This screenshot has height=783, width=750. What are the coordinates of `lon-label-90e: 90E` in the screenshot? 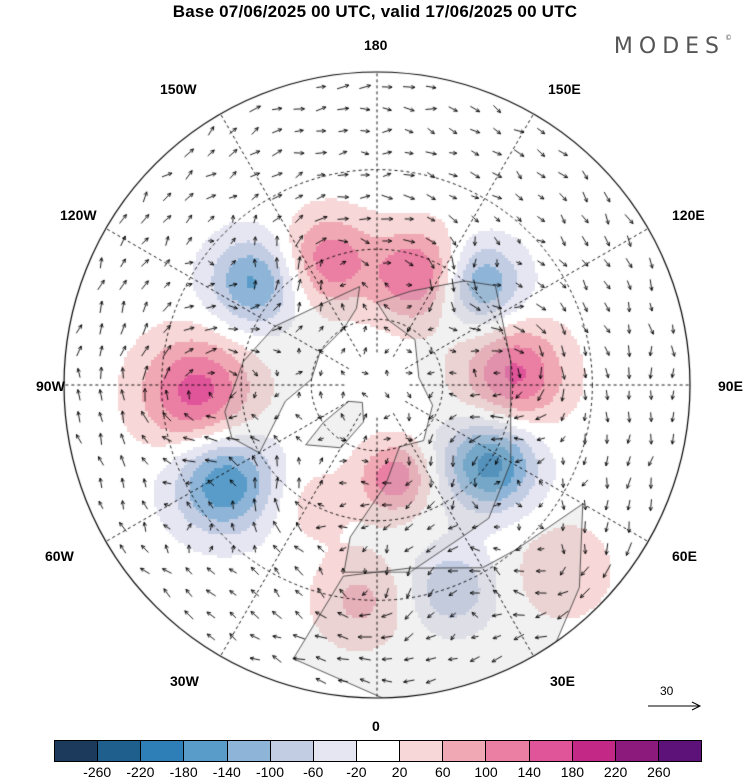 It's located at (730, 386).